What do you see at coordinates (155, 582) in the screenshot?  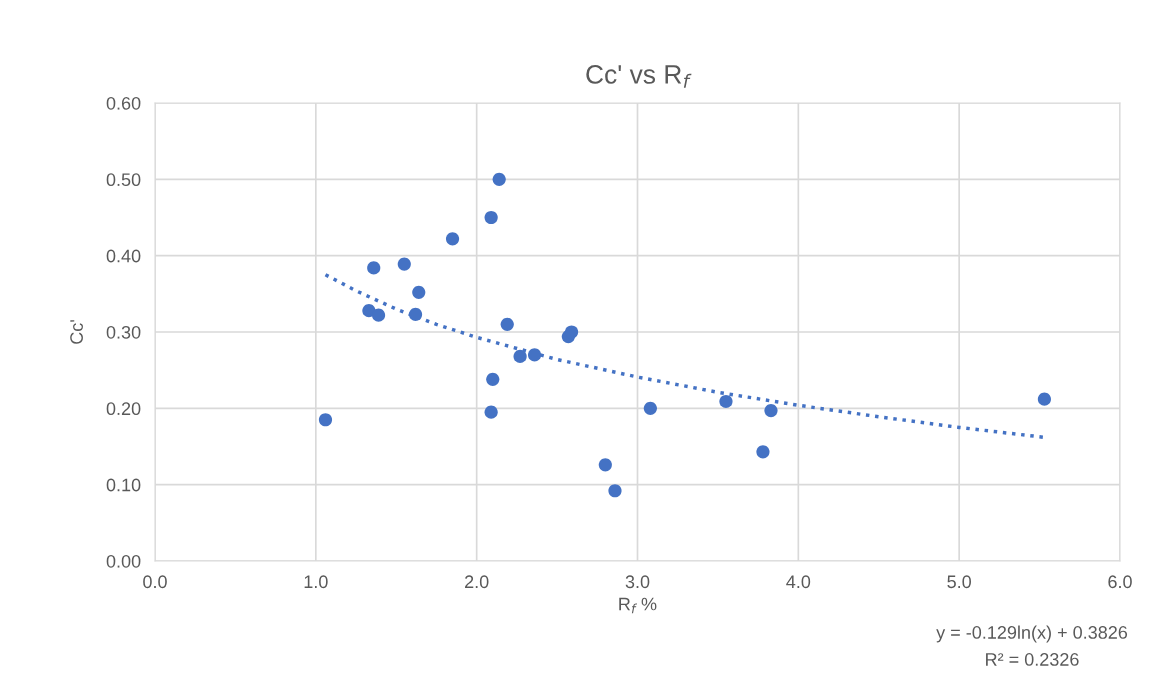 I see `x-tick-label: 0.0` at bounding box center [155, 582].